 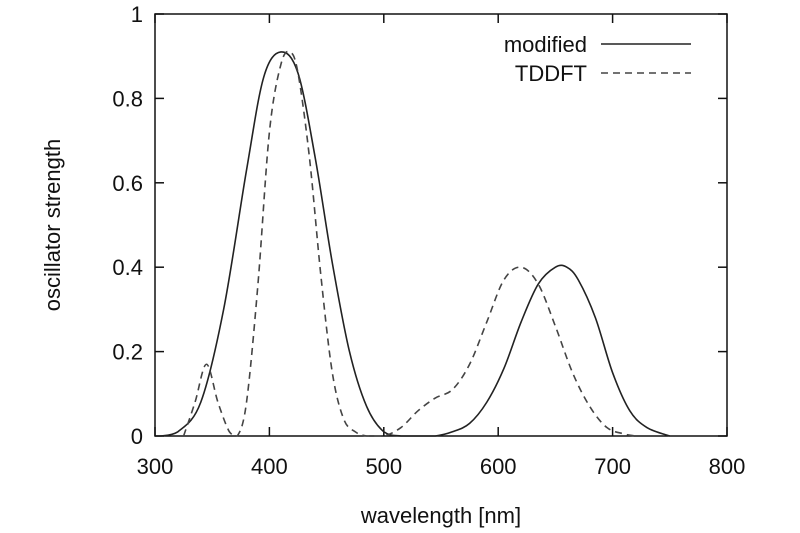 What do you see at coordinates (127, 267) in the screenshot?
I see `y-tick-label: 0.4` at bounding box center [127, 267].